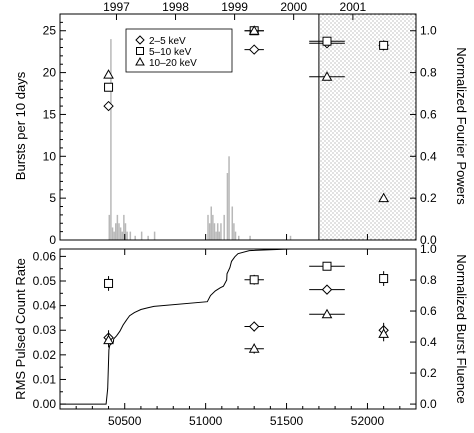 The height and width of the screenshot is (433, 474). What do you see at coordinates (287, 421) in the screenshot?
I see `bottom-xtick-label: 51500` at bounding box center [287, 421].